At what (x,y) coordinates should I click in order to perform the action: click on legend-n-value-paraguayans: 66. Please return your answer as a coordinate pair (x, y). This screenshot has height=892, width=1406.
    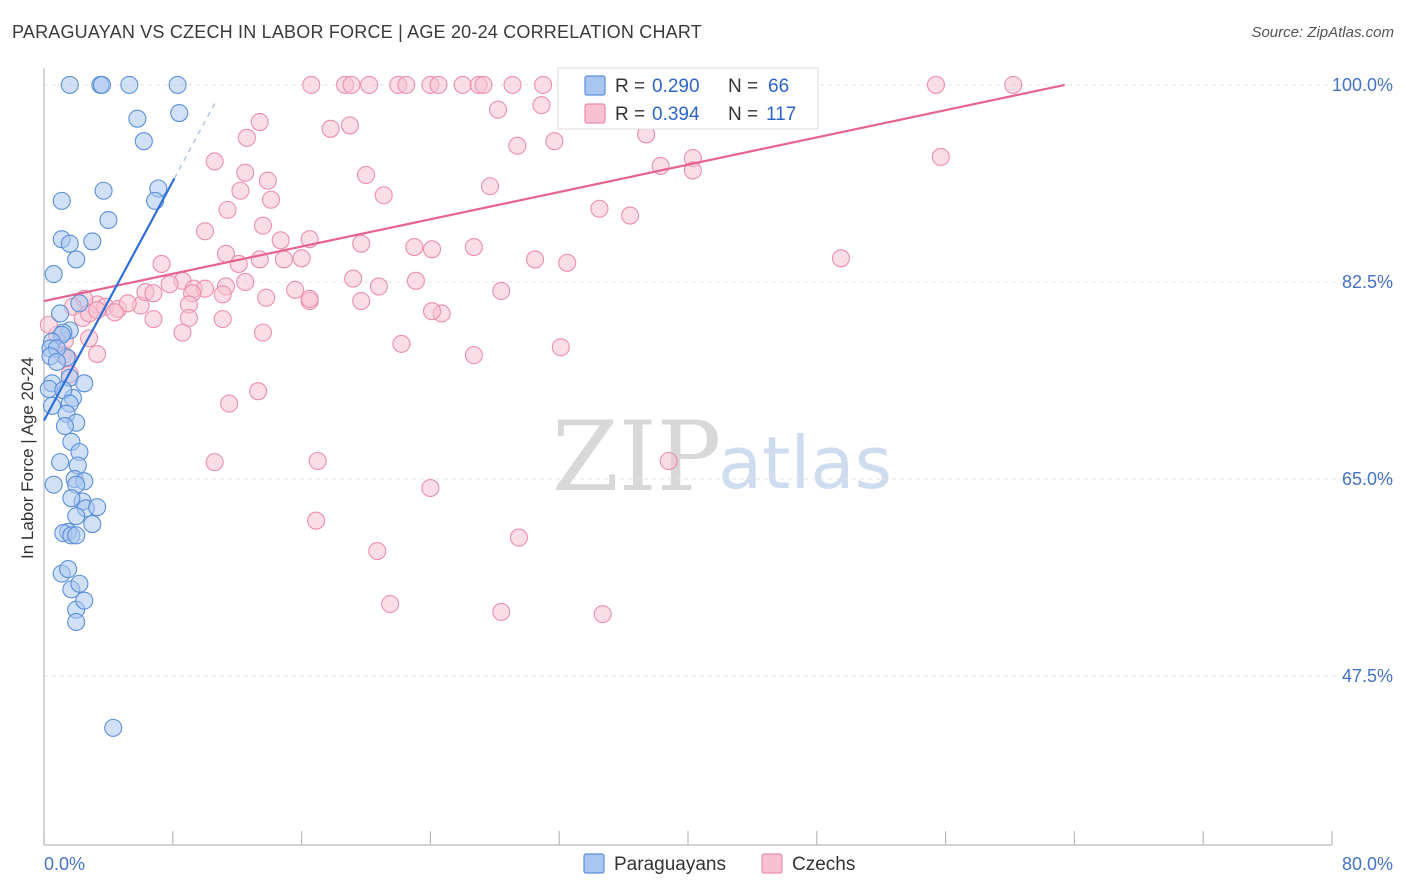
    Looking at the image, I should click on (778, 86).